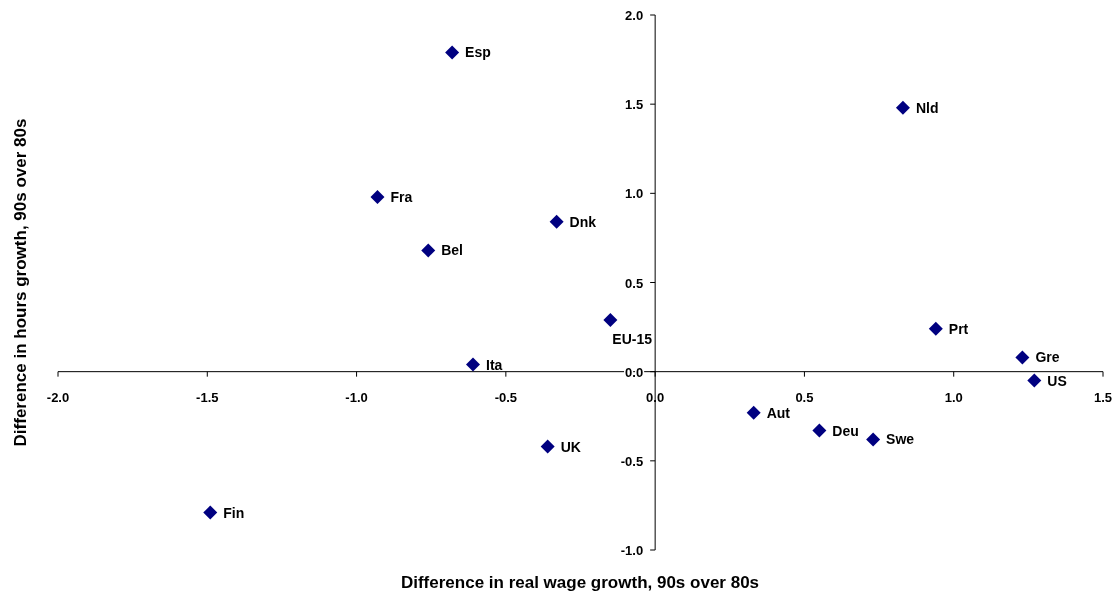 The height and width of the screenshot is (601, 1119). Describe the element at coordinates (632, 550) in the screenshot. I see `y-tick-label: -1.0` at that location.